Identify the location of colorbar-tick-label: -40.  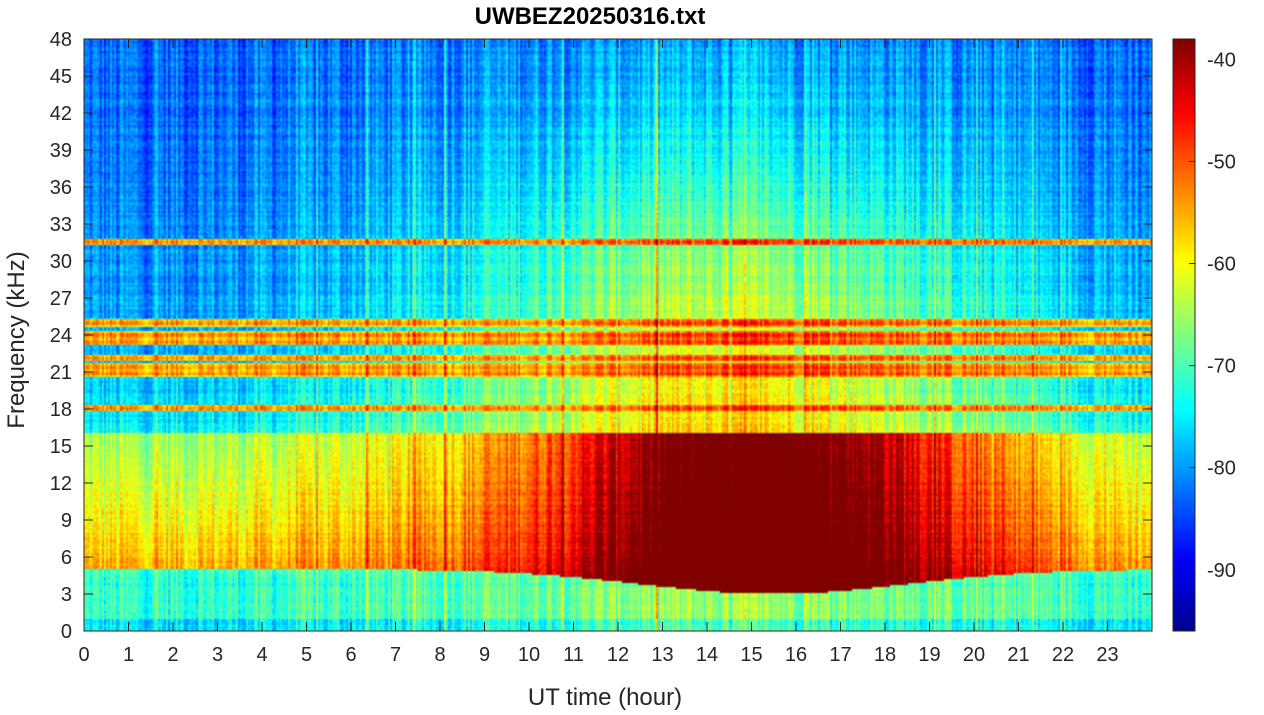
(1221, 60).